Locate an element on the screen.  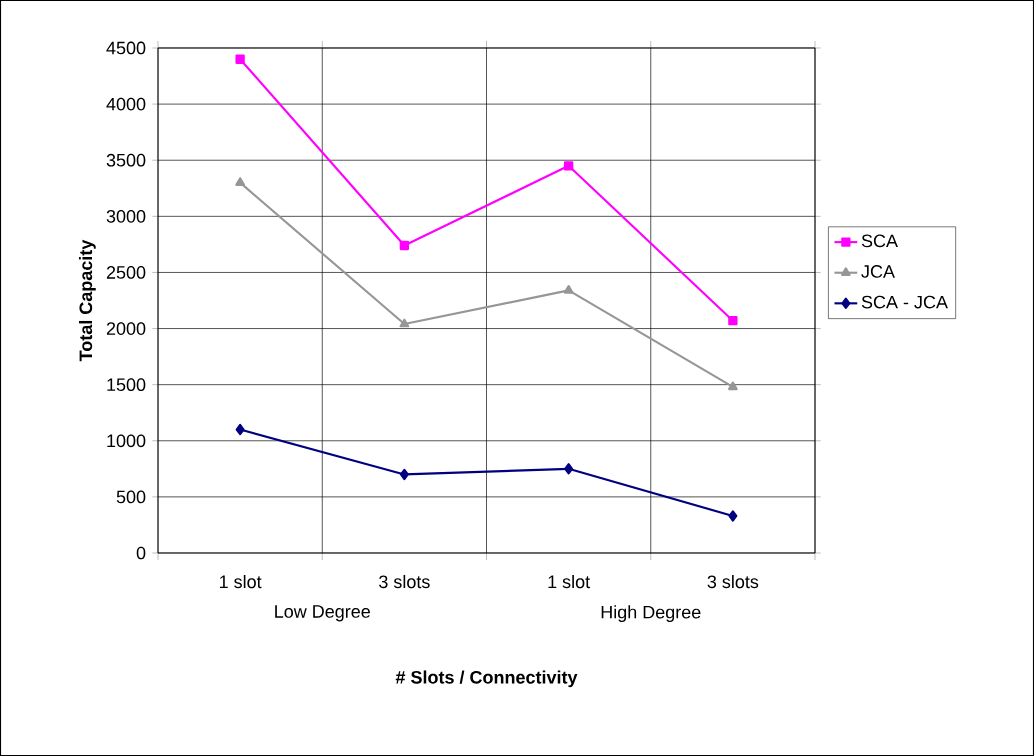
y-tick-label: 2500 is located at coordinates (126, 272).